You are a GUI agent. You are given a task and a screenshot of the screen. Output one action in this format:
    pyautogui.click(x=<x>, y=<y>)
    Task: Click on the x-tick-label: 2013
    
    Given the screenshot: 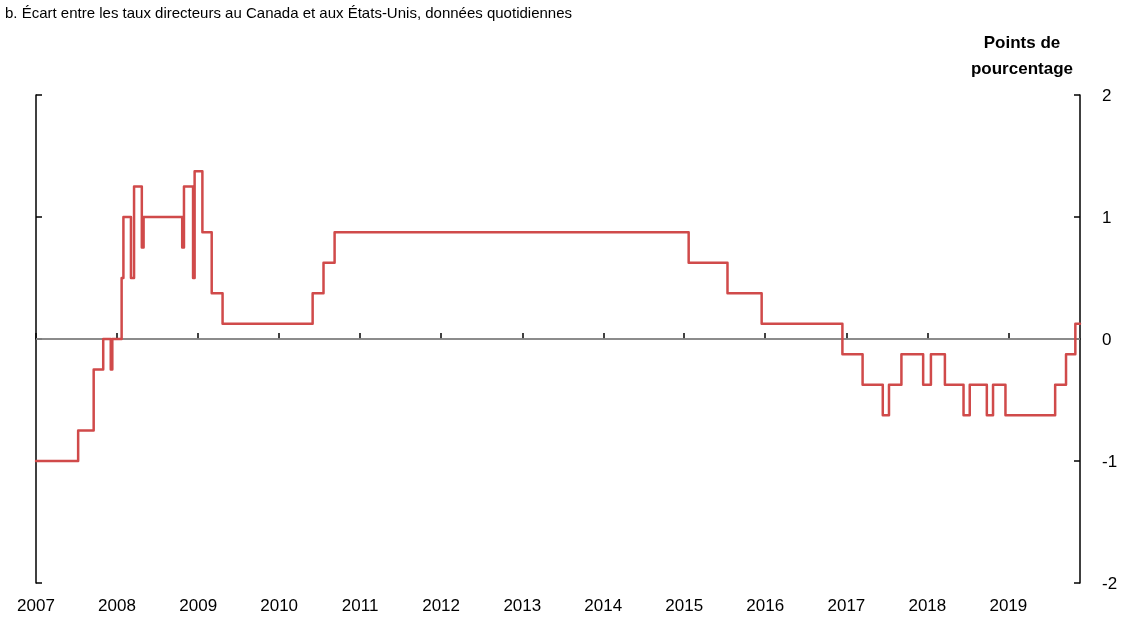 What is the action you would take?
    pyautogui.click(x=522, y=605)
    